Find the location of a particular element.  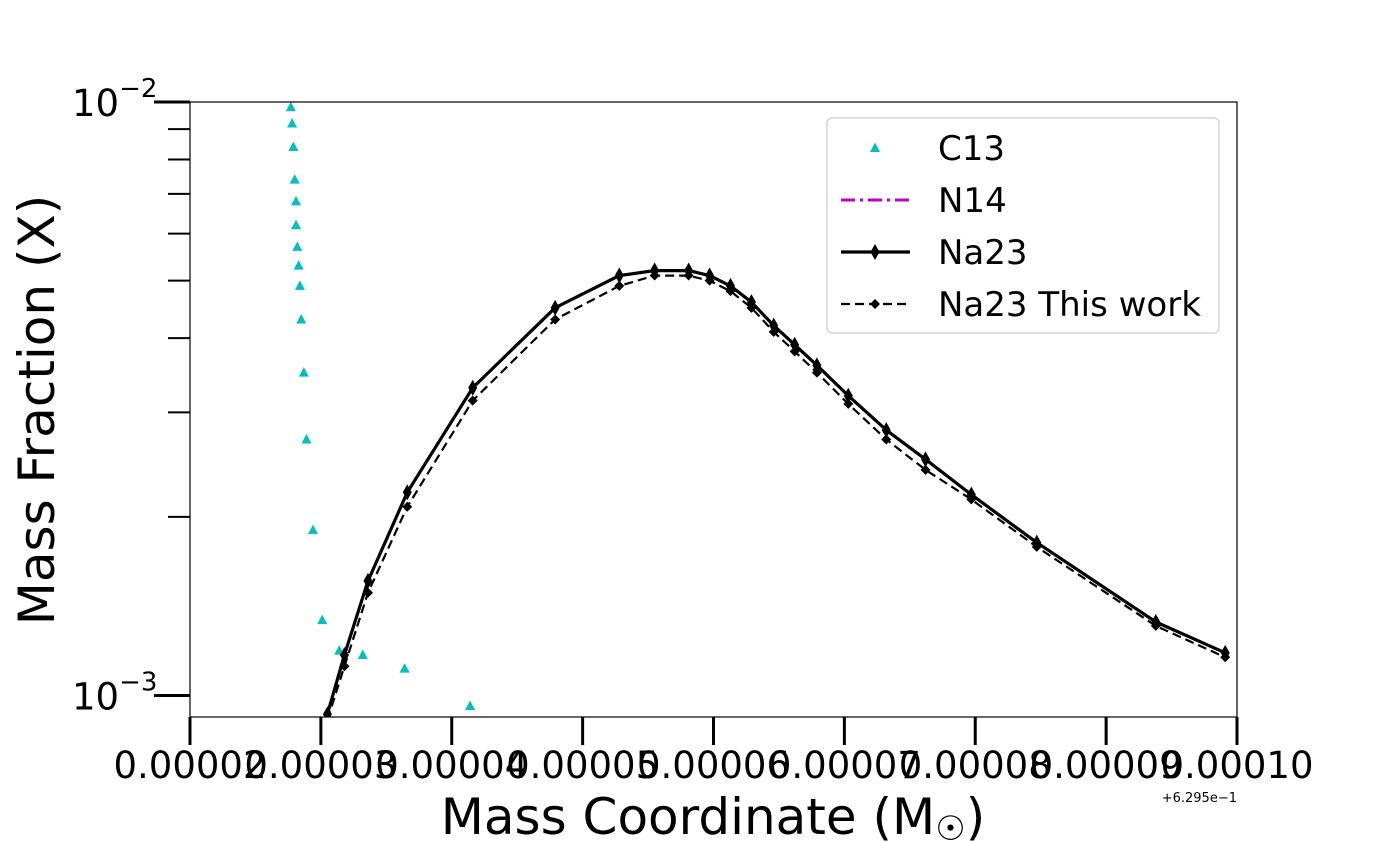

x-tick-label: 0.00004 is located at coordinates (451, 765).